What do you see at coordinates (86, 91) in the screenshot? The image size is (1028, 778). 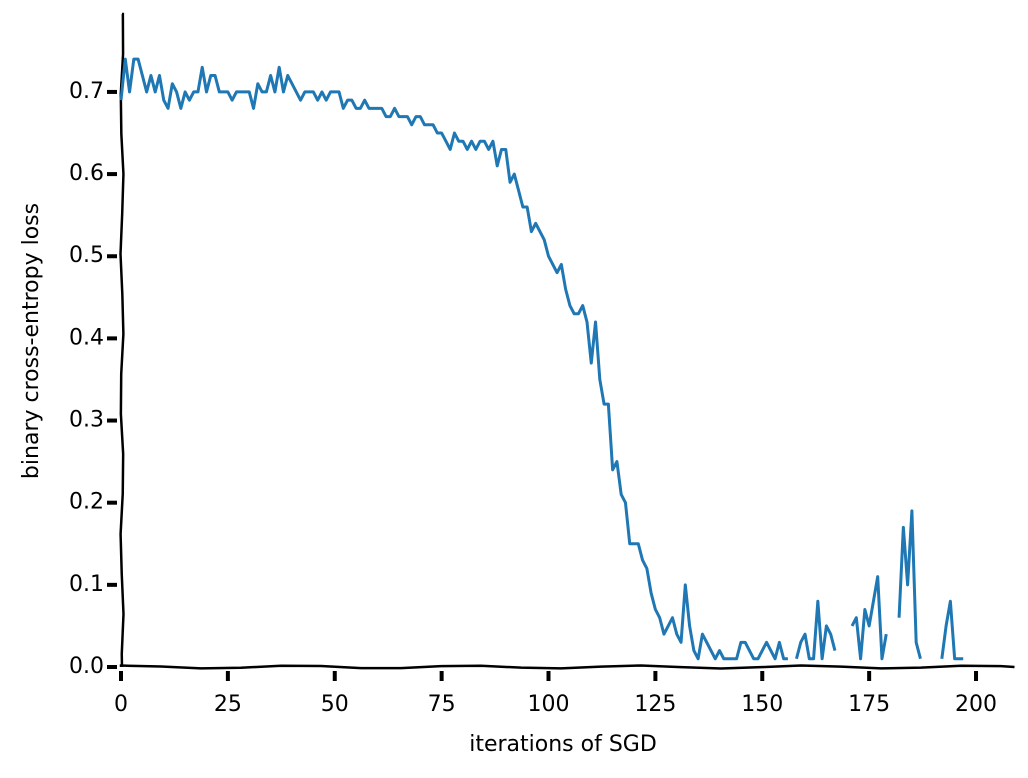 I see `y-tick-label: 0.7` at bounding box center [86, 91].